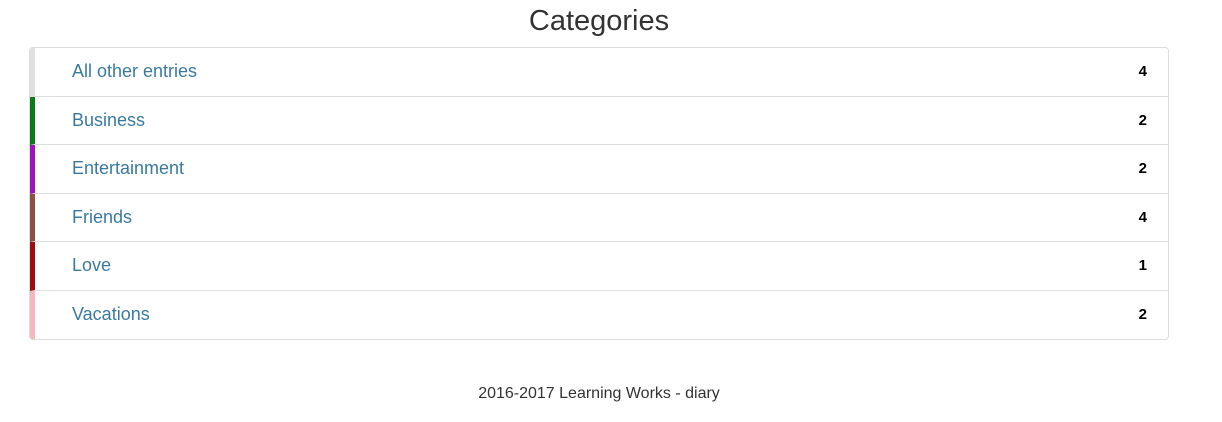  Describe the element at coordinates (92, 265) in the screenshot. I see `category-label: Love` at that location.